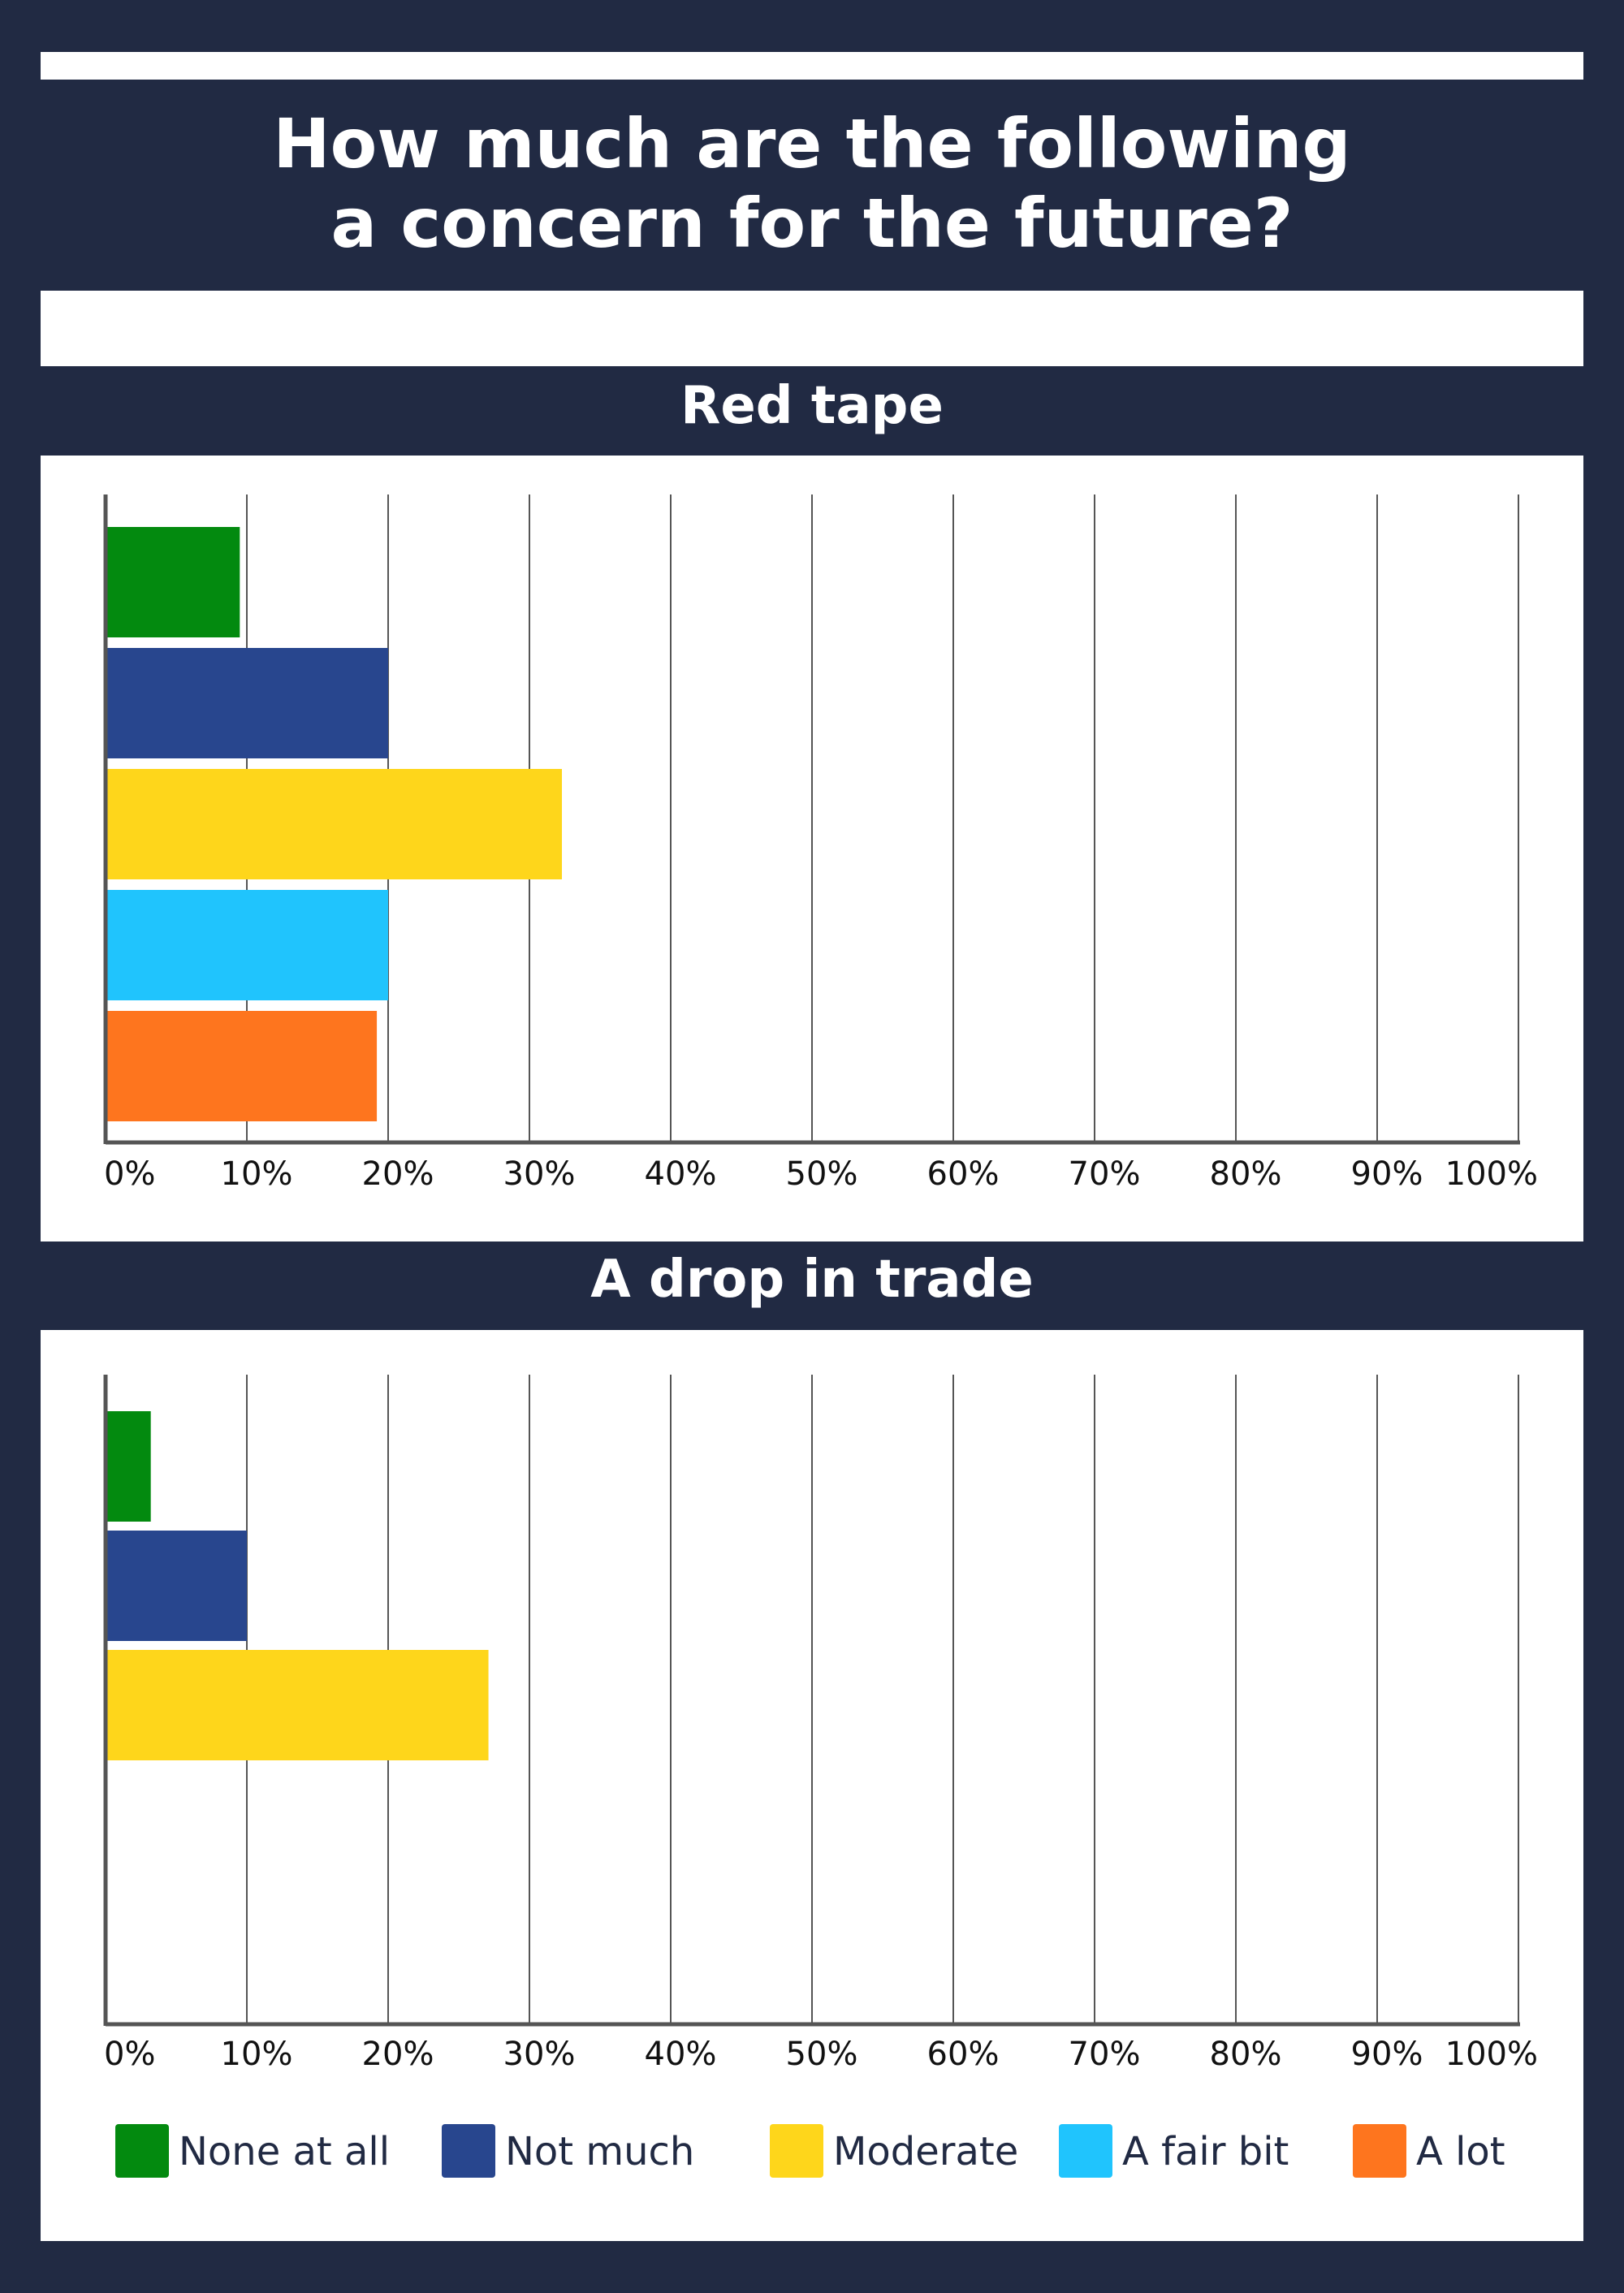 The height and width of the screenshot is (2293, 1624). I want to click on chart-title-red-tape: Red tape, so click(812, 406).